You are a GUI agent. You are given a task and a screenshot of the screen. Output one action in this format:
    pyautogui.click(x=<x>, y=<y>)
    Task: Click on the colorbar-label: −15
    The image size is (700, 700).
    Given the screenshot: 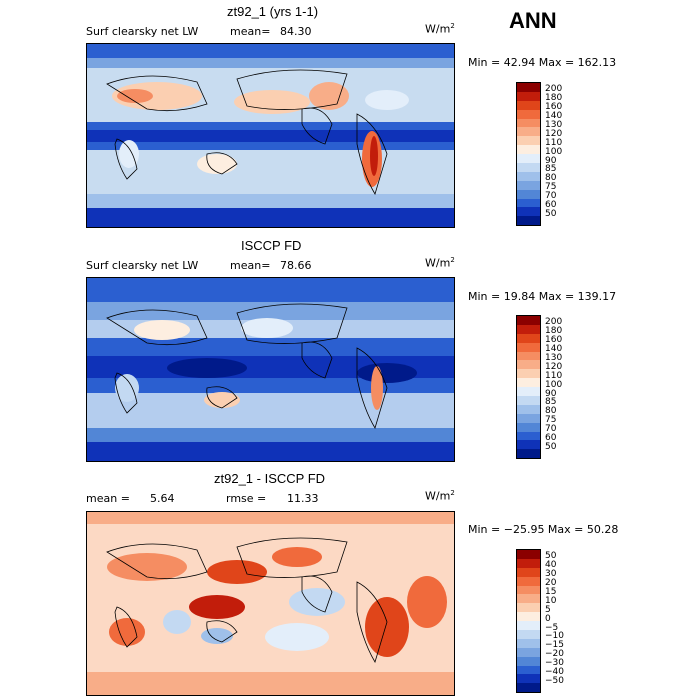 What is the action you would take?
    pyautogui.click(x=554, y=645)
    